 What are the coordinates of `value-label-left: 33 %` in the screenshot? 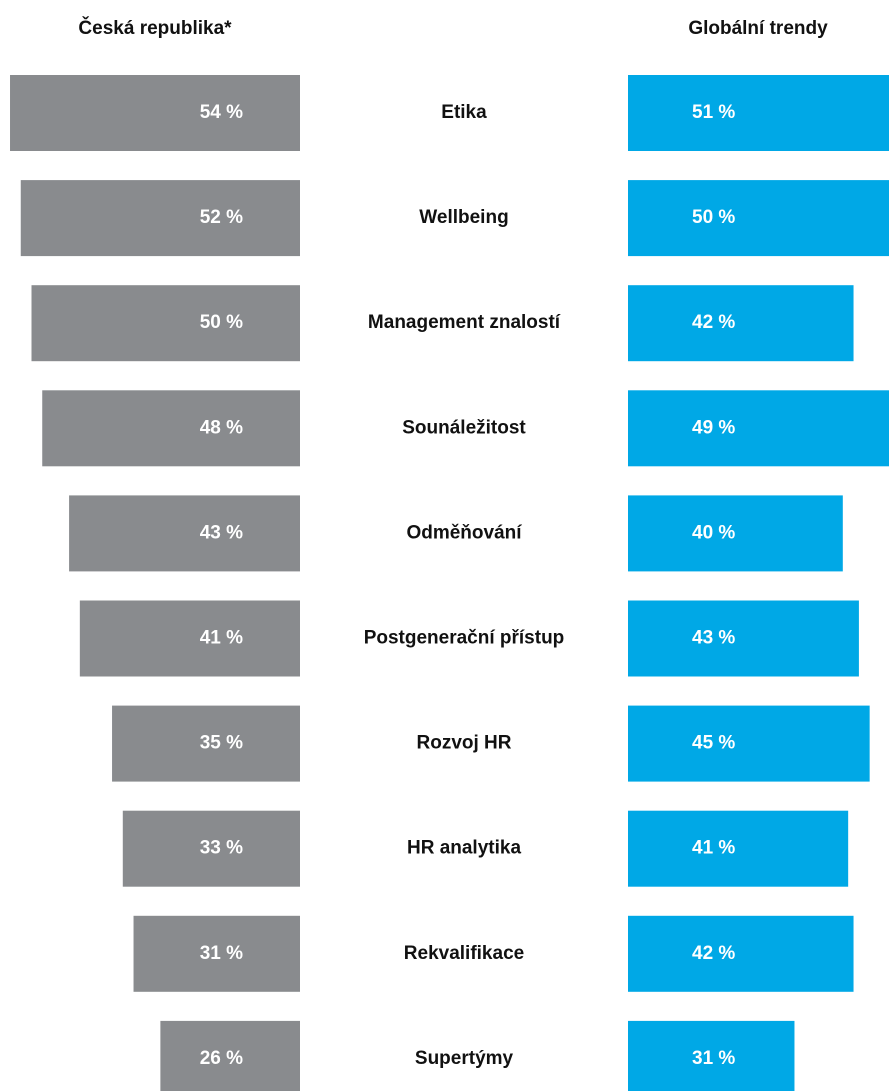 It's located at (221, 848).